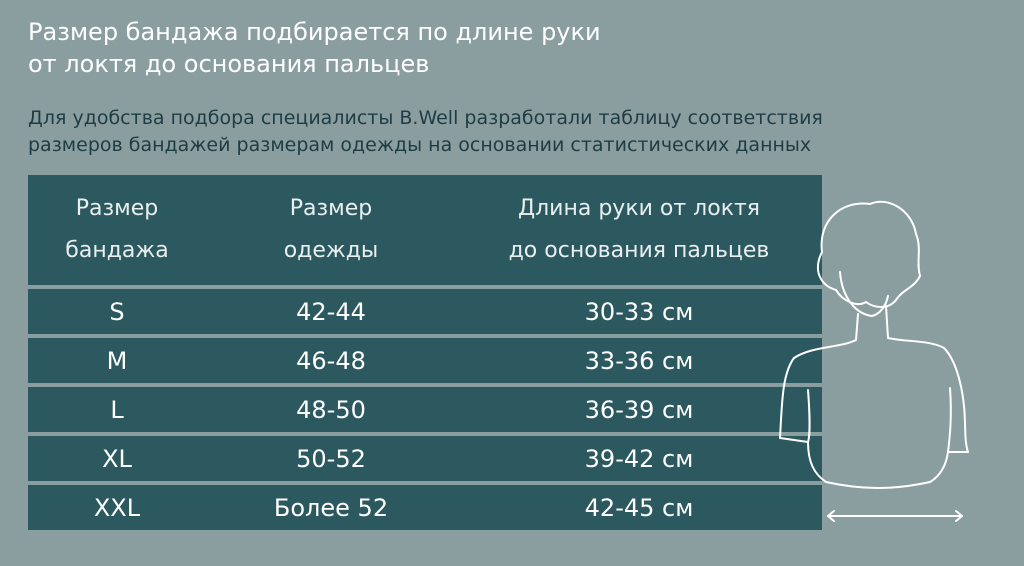 This screenshot has height=566, width=1024. What do you see at coordinates (117, 208) in the screenshot?
I see `header-bandage-size-line-1: Размер` at bounding box center [117, 208].